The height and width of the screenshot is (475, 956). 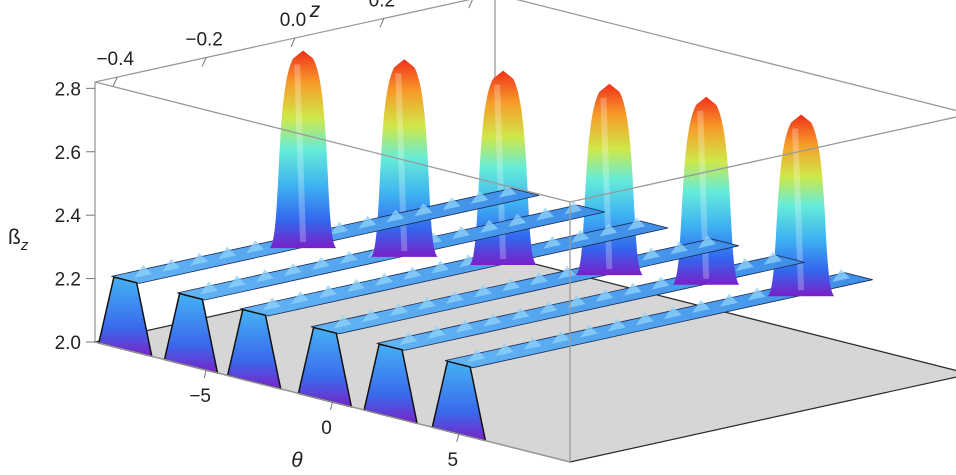 What do you see at coordinates (297, 460) in the screenshot?
I see `theta-axis-title: θ` at bounding box center [297, 460].